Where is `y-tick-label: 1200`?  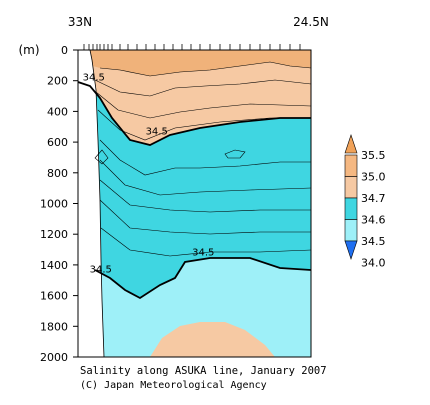 y-tick-label: 1200 is located at coordinates (54, 234).